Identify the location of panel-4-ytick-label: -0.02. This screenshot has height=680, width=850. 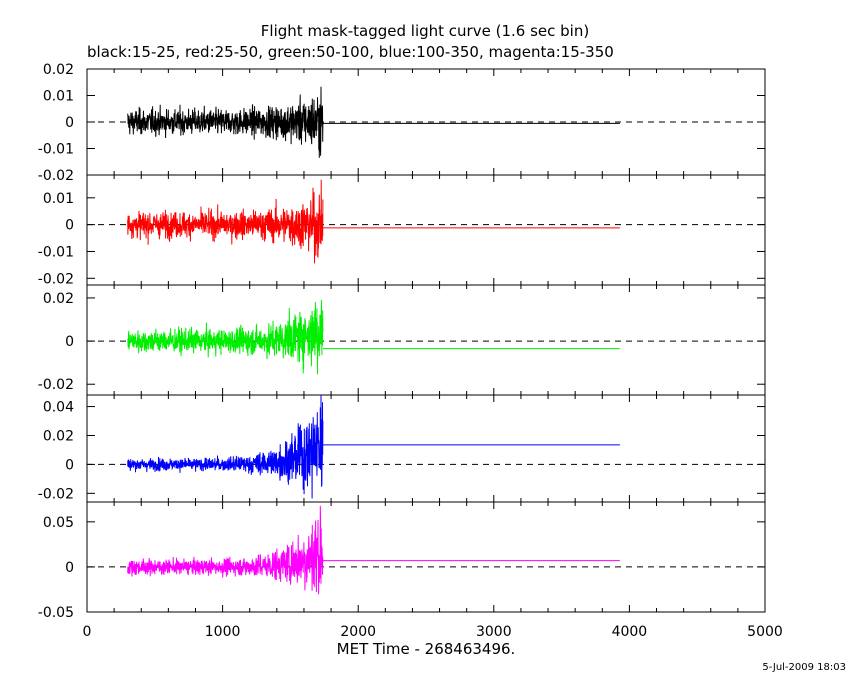
(56, 494).